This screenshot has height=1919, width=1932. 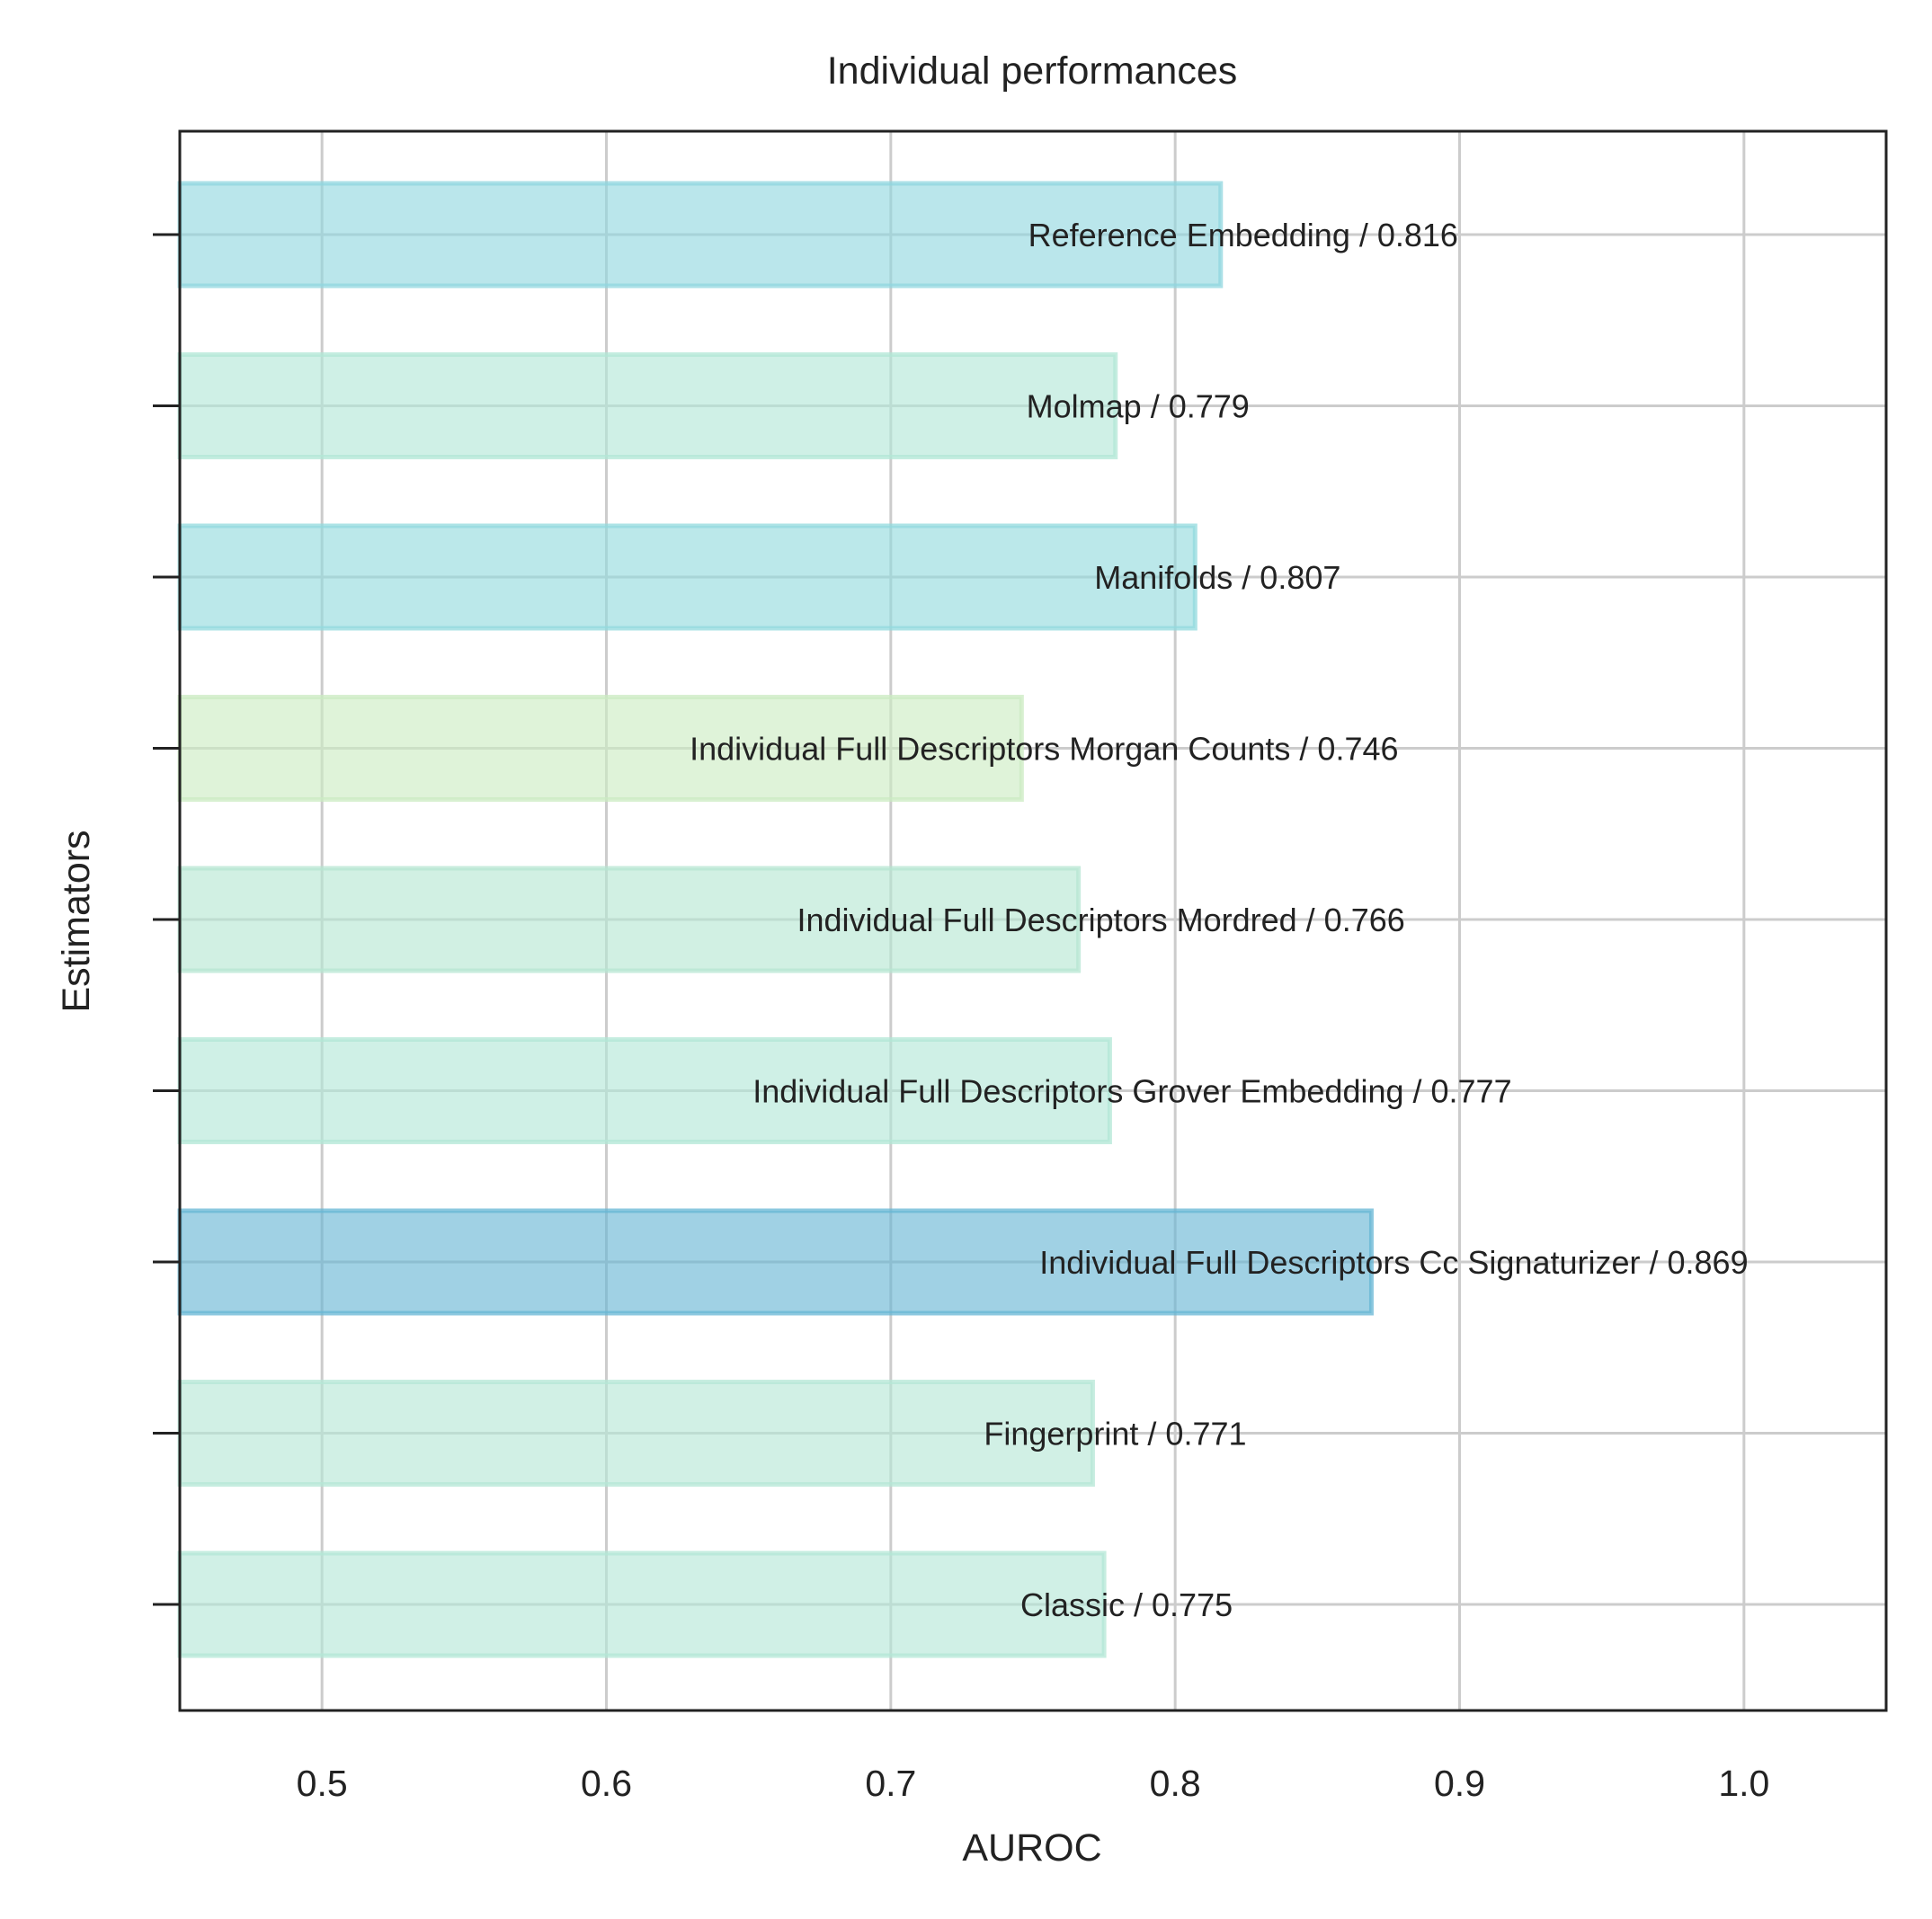 What do you see at coordinates (890, 1783) in the screenshot?
I see `x-tick-label: 0.7` at bounding box center [890, 1783].